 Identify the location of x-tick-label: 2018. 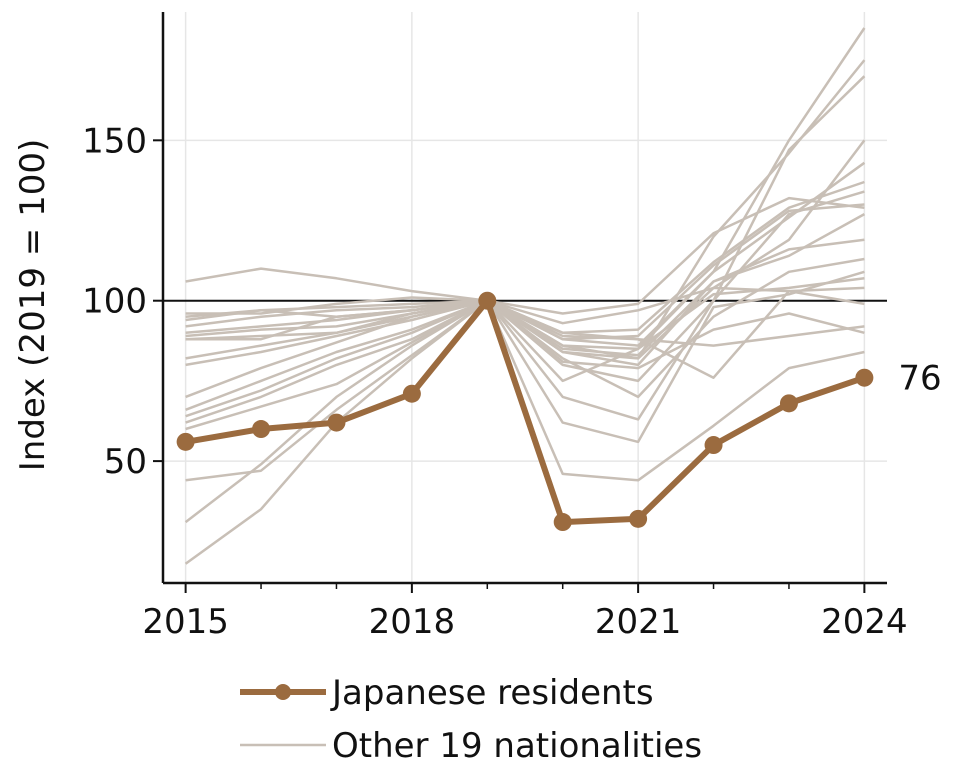
(412, 622).